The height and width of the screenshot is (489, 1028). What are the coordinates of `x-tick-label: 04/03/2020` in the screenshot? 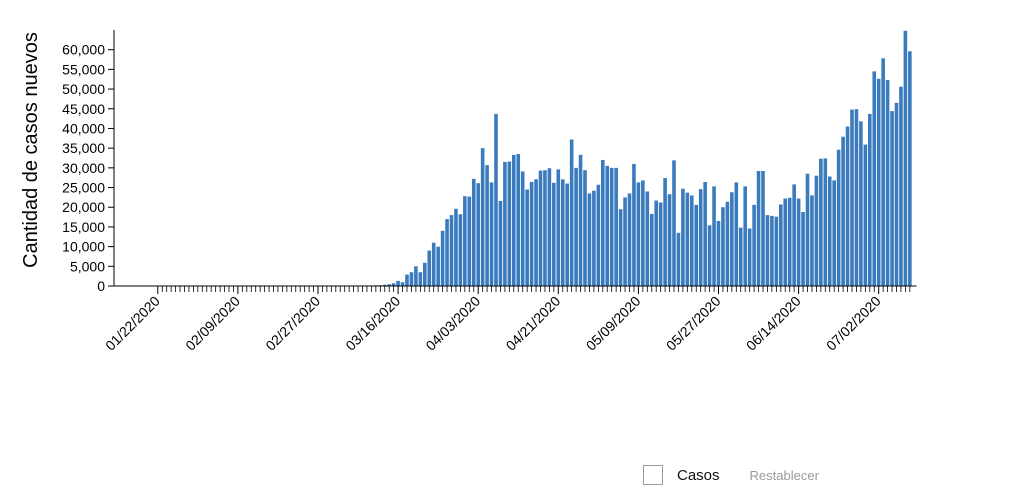 It's located at (452, 323).